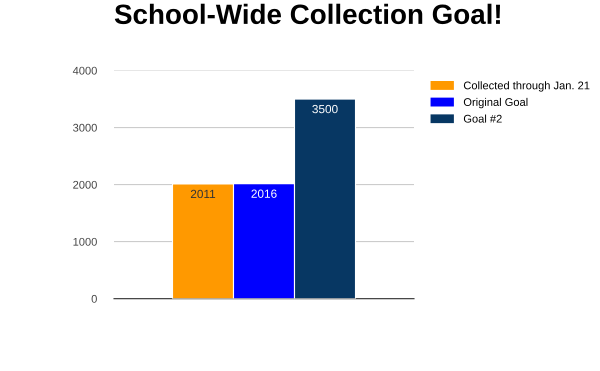 The width and height of the screenshot is (600, 371). What do you see at coordinates (94, 298) in the screenshot?
I see `y-tick-label: 0` at bounding box center [94, 298].